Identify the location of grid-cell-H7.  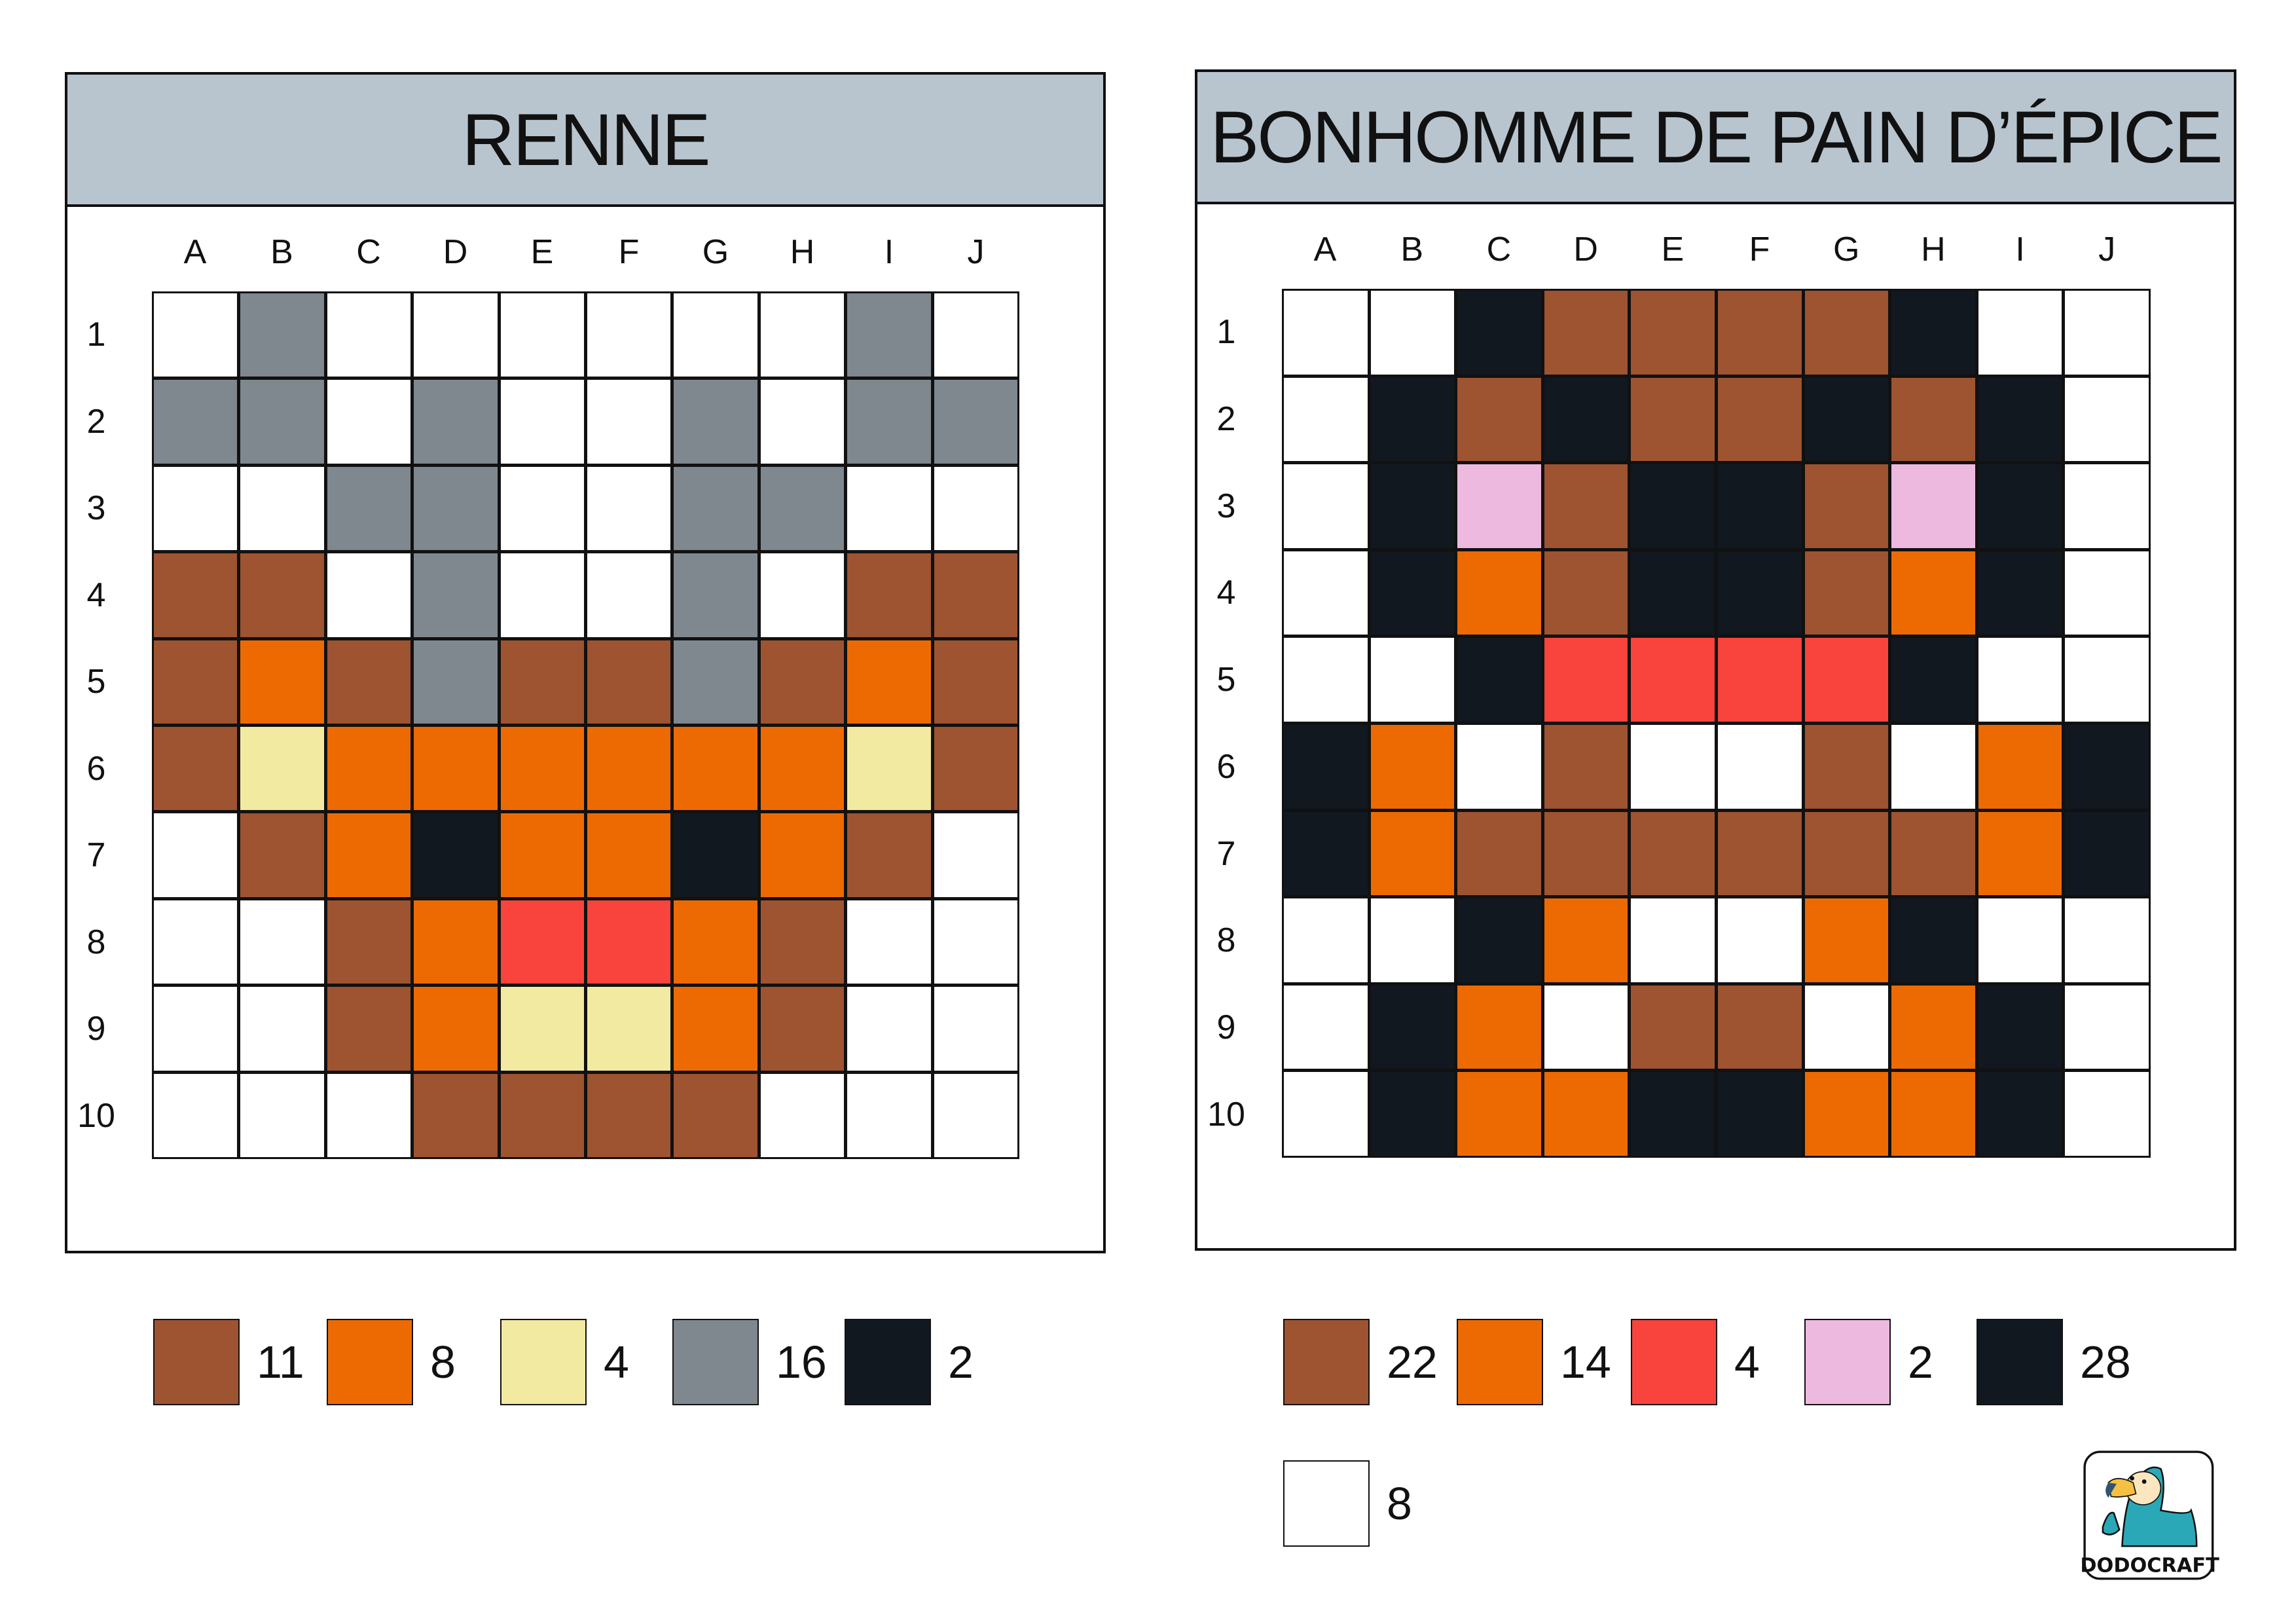
(1933, 853).